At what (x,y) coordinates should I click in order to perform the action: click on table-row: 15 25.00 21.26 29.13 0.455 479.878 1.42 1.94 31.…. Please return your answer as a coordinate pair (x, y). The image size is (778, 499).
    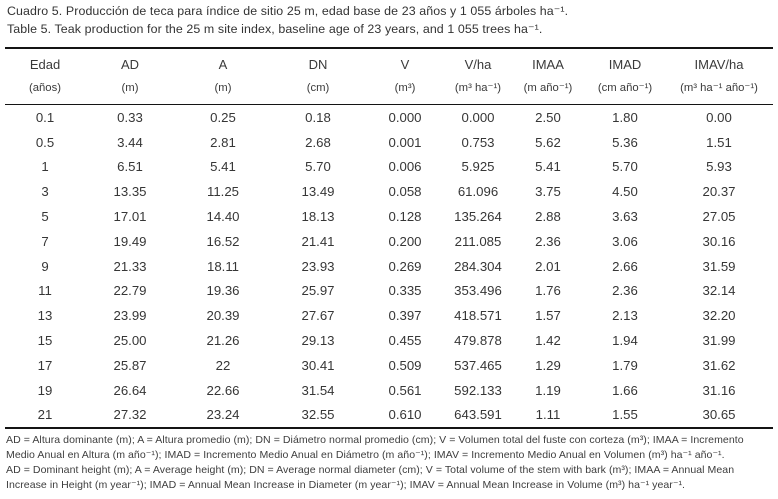
    Looking at the image, I should click on (389, 340).